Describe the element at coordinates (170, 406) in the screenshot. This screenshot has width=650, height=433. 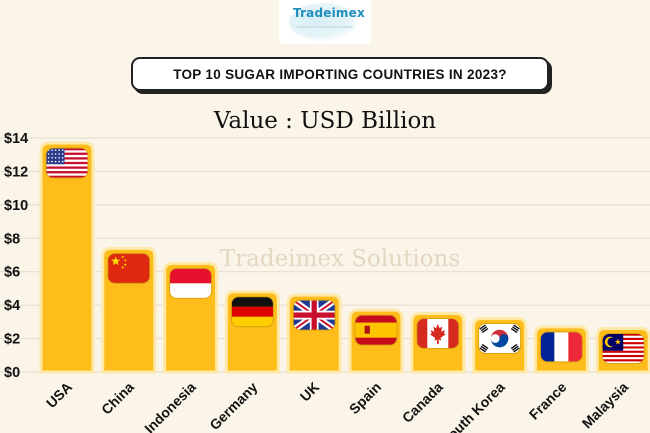
I see `x-tick-label: Indonesia` at that location.